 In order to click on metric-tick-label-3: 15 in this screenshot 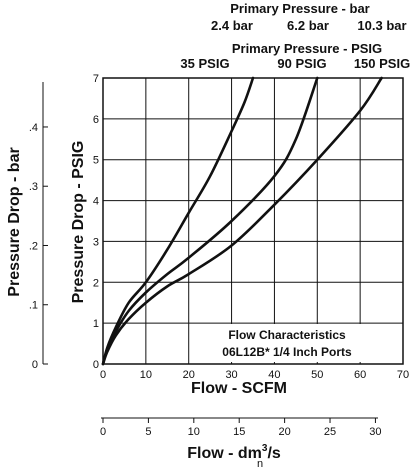, I will do `click(239, 432)`.